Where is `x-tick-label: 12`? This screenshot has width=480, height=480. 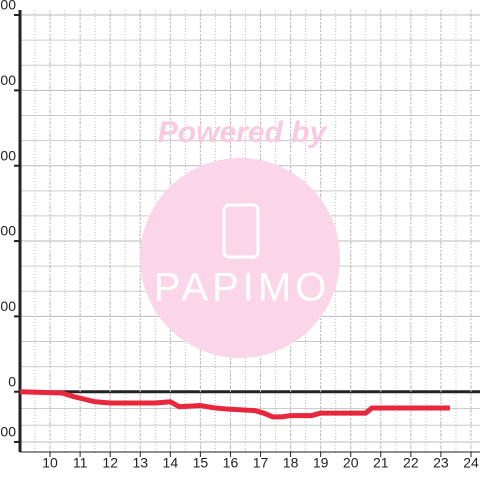 x-tick-label: 12 is located at coordinates (110, 463).